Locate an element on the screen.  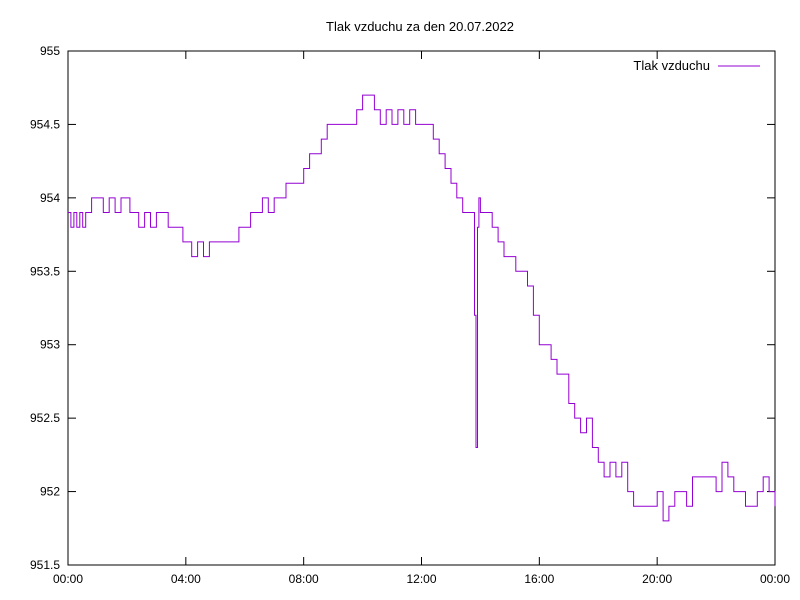
x-tick-label: 08:00 is located at coordinates (304, 579).